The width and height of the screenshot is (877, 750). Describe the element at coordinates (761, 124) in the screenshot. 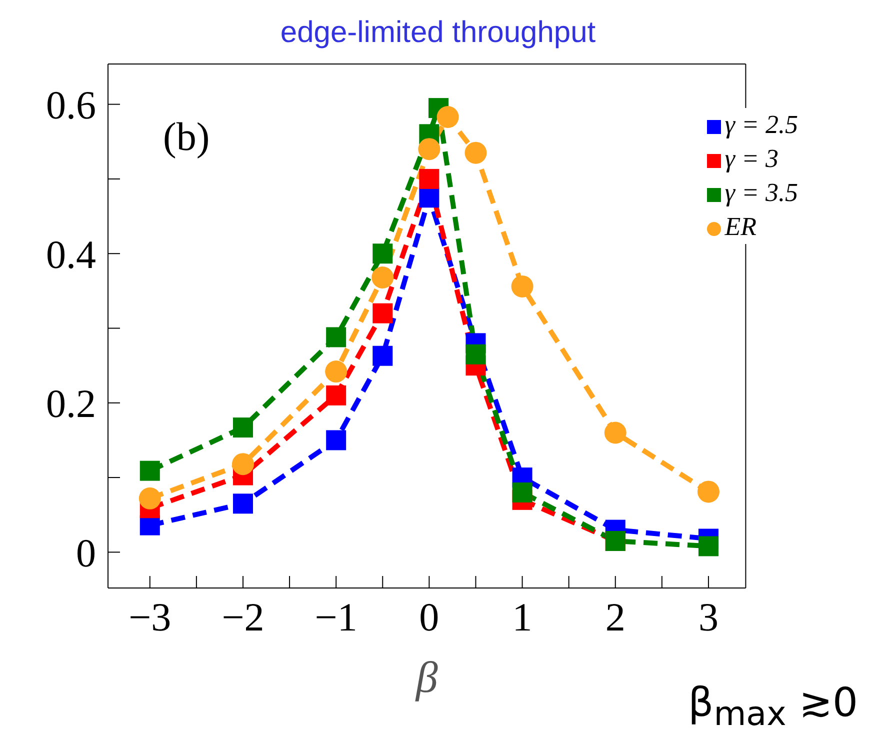

I see `legend-label: γ = 2.5` at that location.